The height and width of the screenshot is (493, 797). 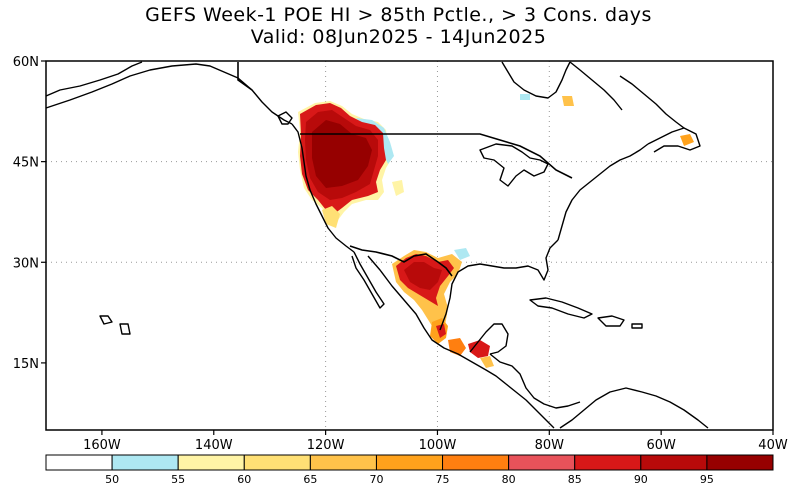 I want to click on border-alaska-canada, so click(x=245, y=76).